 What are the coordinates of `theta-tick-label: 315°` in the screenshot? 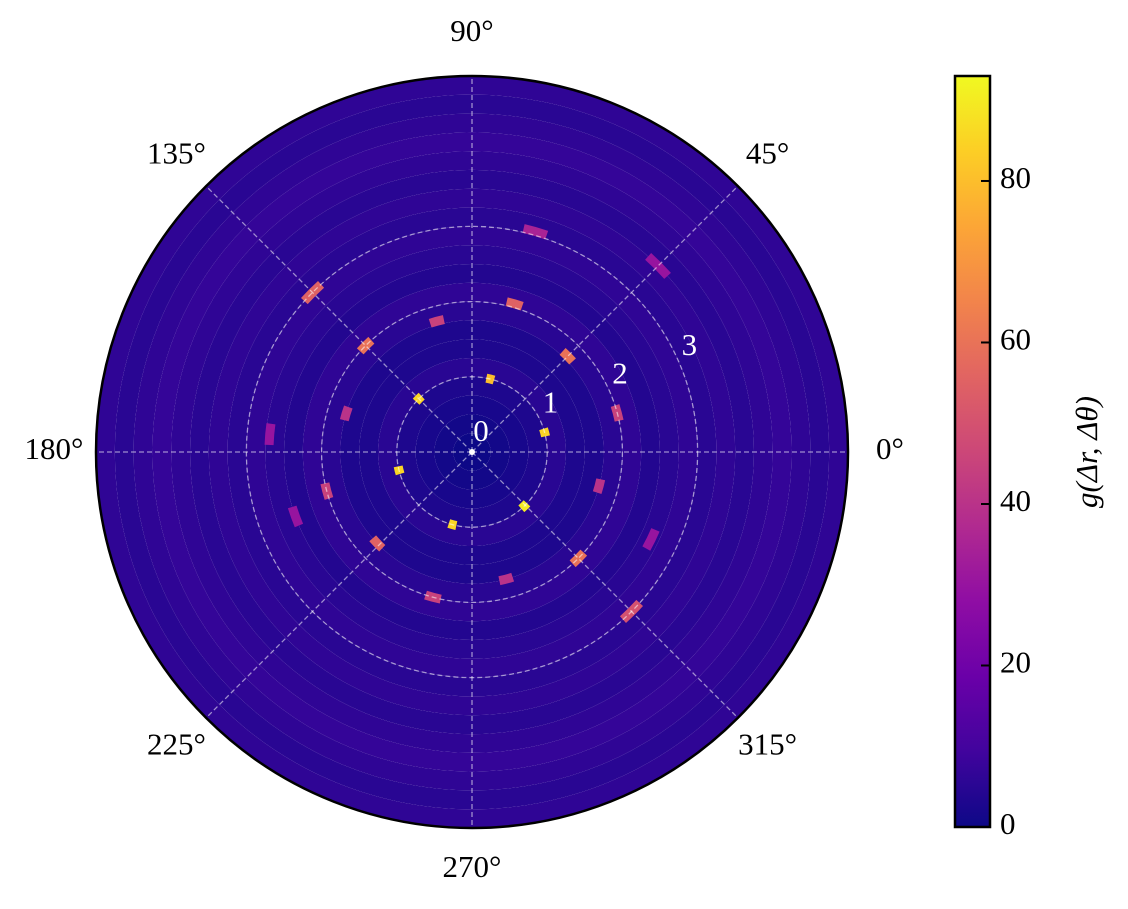 It's located at (767, 744).